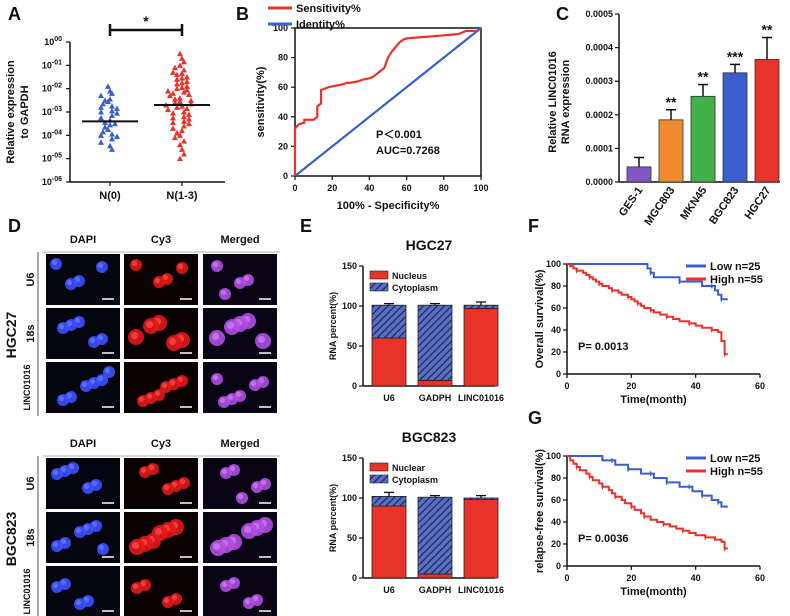 This screenshot has height=616, width=790. What do you see at coordinates (735, 127) in the screenshot?
I see `c-bar-bgc823` at bounding box center [735, 127].